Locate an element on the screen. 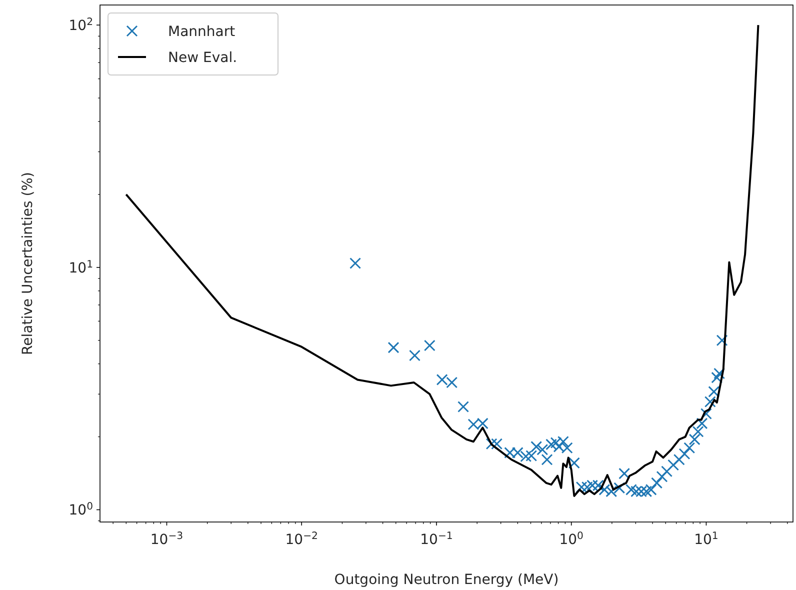 This screenshot has height=590, width=796. y-tick-label: 10$^{2}$ is located at coordinates (80, 25).